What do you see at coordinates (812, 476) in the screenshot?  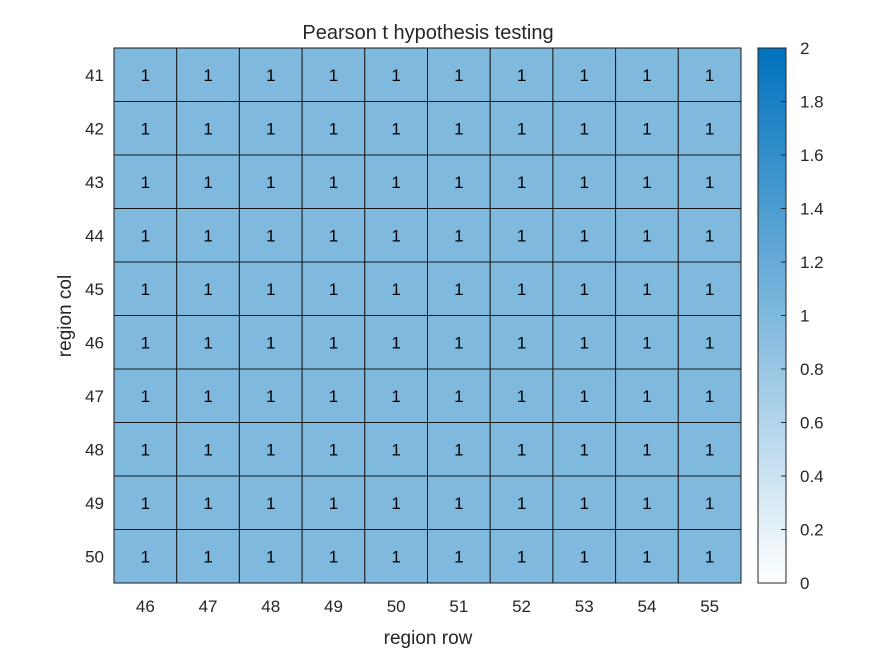 I see `colorbar-tick-label: 0.4` at bounding box center [812, 476].